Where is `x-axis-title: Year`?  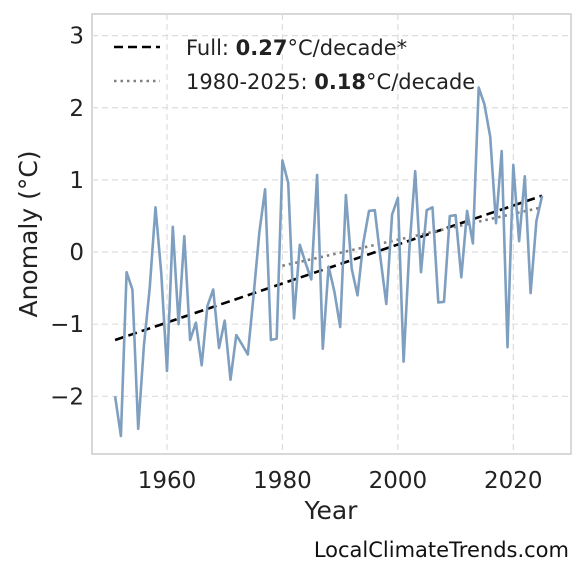 x-axis-title: Year is located at coordinates (331, 510).